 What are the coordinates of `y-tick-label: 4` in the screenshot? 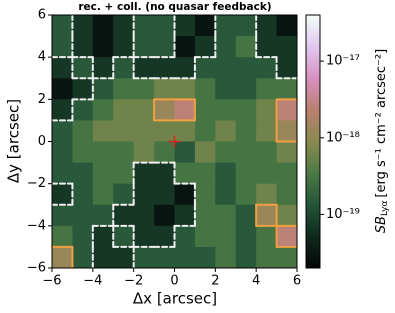 It's located at (42, 57).